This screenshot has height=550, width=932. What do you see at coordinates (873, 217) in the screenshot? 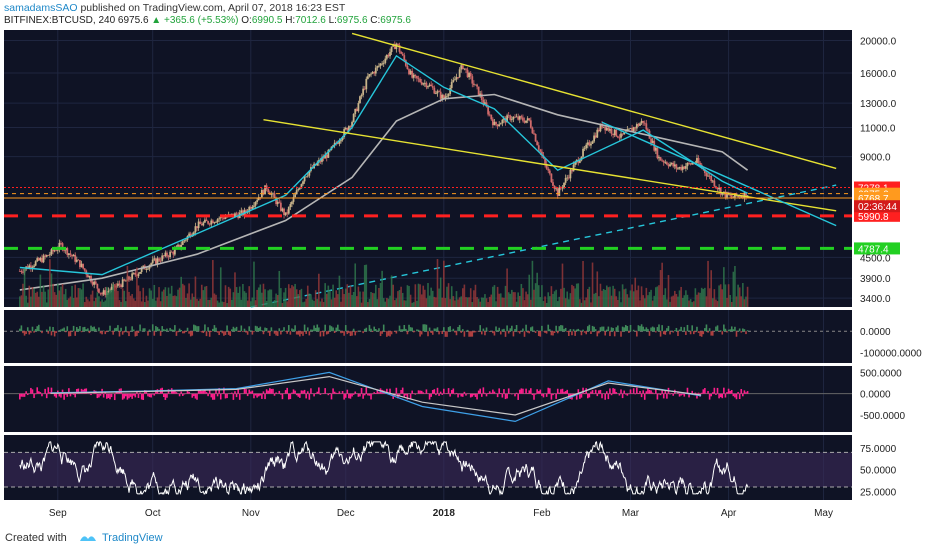
I see `level-label: 5990.8` at bounding box center [873, 217].